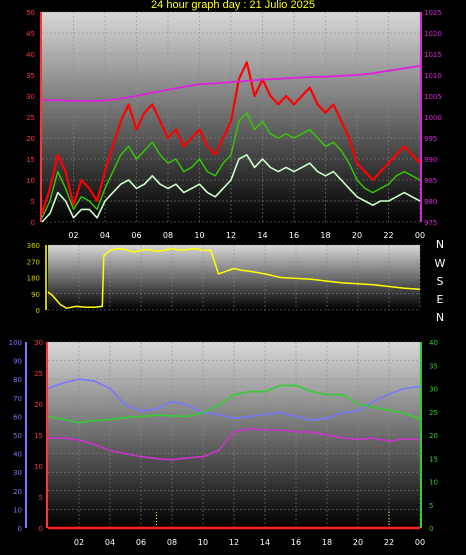  I want to click on temperature-panel-hour-label: 02, so click(79, 542).